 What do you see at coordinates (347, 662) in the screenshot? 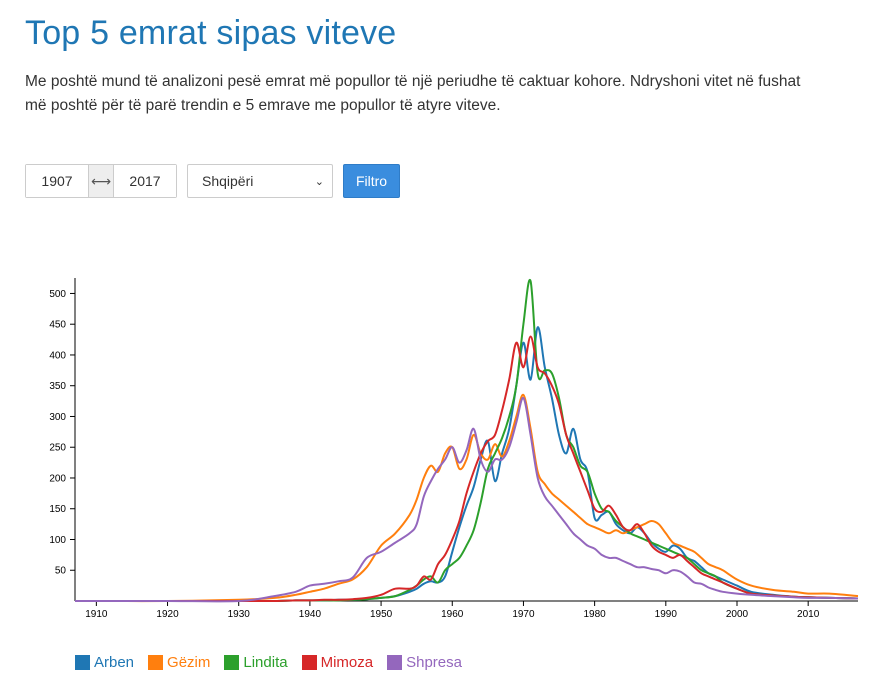
I see `legend-label: Mimoza` at bounding box center [347, 662].